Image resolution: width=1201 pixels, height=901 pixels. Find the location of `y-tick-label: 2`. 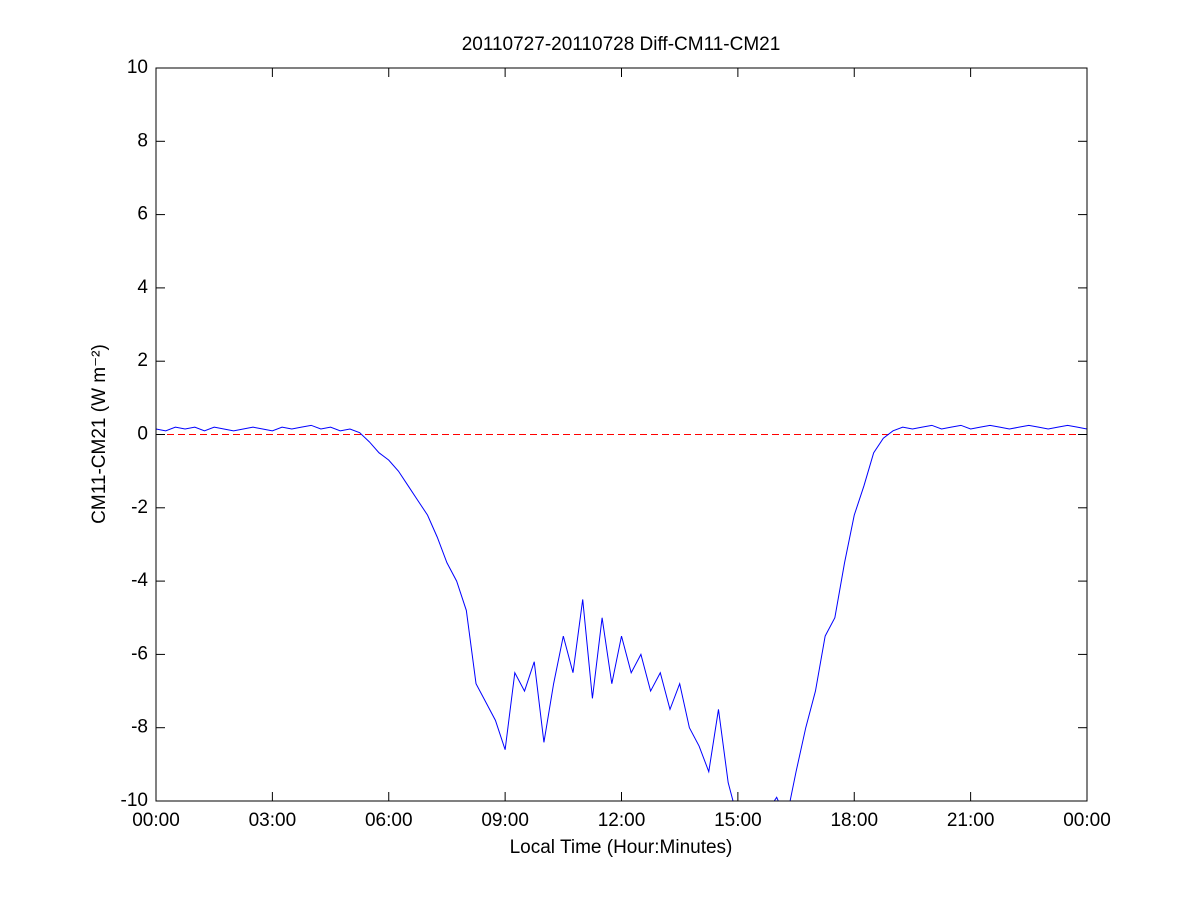

y-tick-label: 2 is located at coordinates (142, 360).